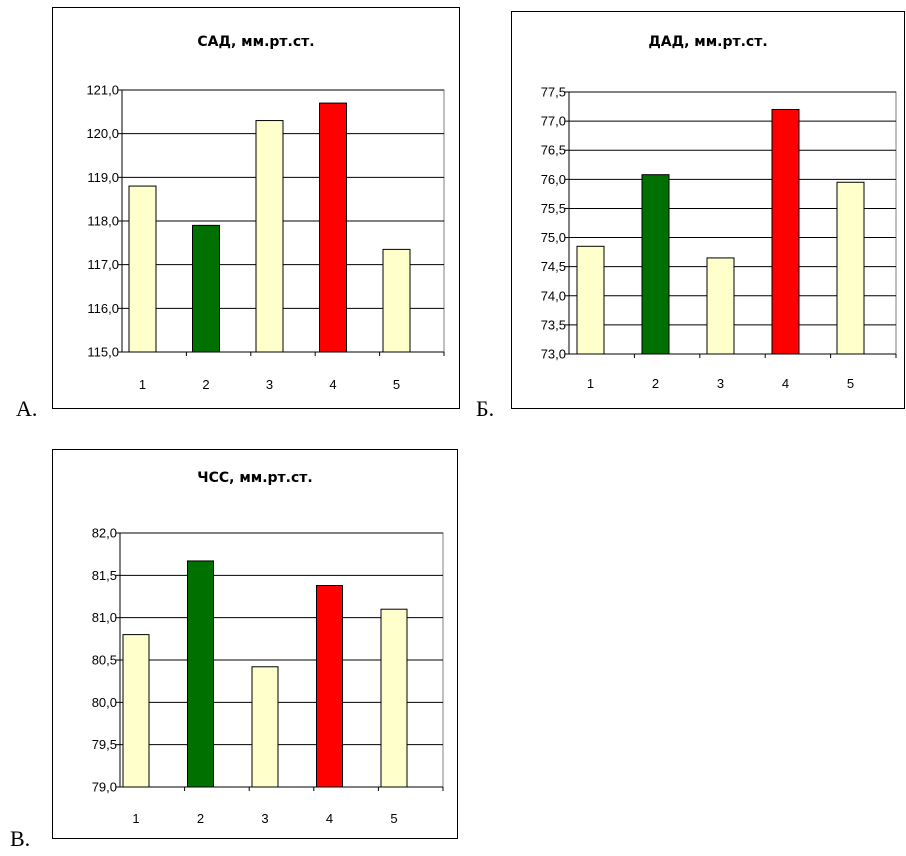  Describe the element at coordinates (104, 787) in the screenshot. I see `y-tick-label: 79,0` at that location.